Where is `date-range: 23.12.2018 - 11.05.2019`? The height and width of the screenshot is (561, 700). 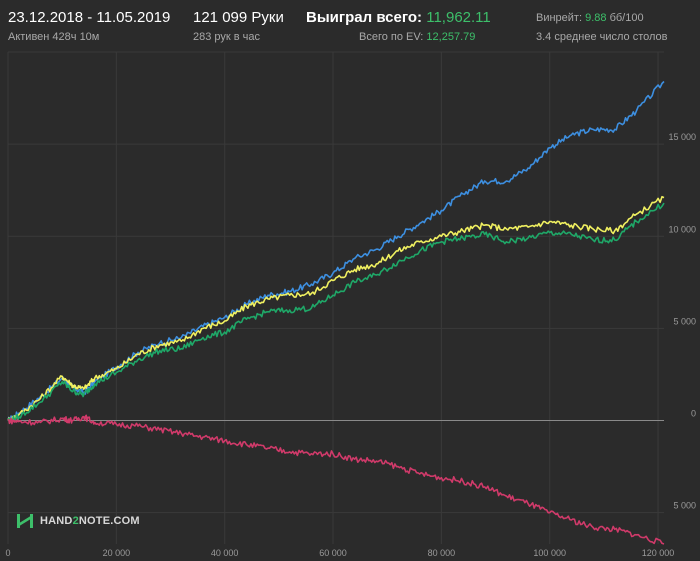 date-range: 23.12.2018 - 11.05.2019 is located at coordinates (89, 17).